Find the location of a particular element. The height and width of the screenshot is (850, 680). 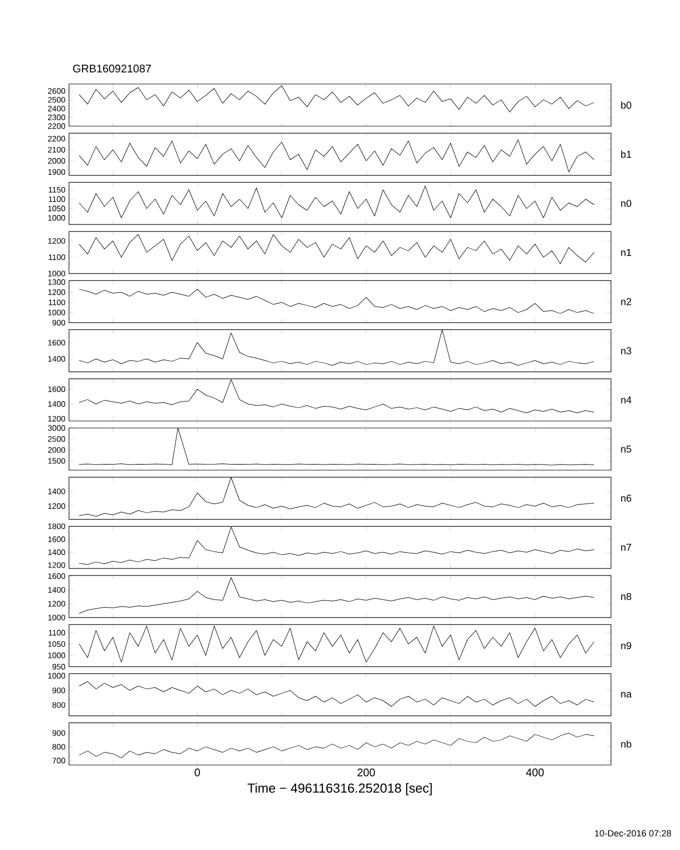

y-tick-label: 1150 is located at coordinates (57, 189).